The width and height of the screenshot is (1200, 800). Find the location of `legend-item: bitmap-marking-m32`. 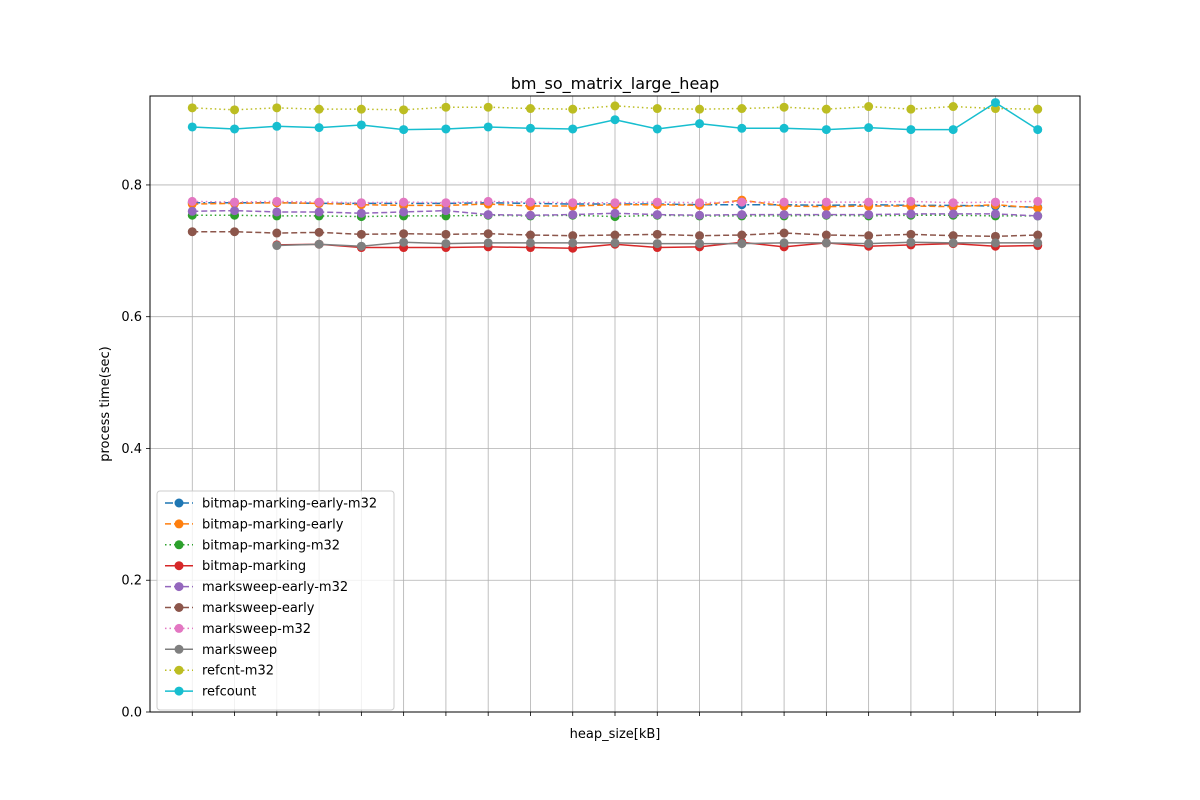

legend-item: bitmap-marking-m32 is located at coordinates (252, 545).